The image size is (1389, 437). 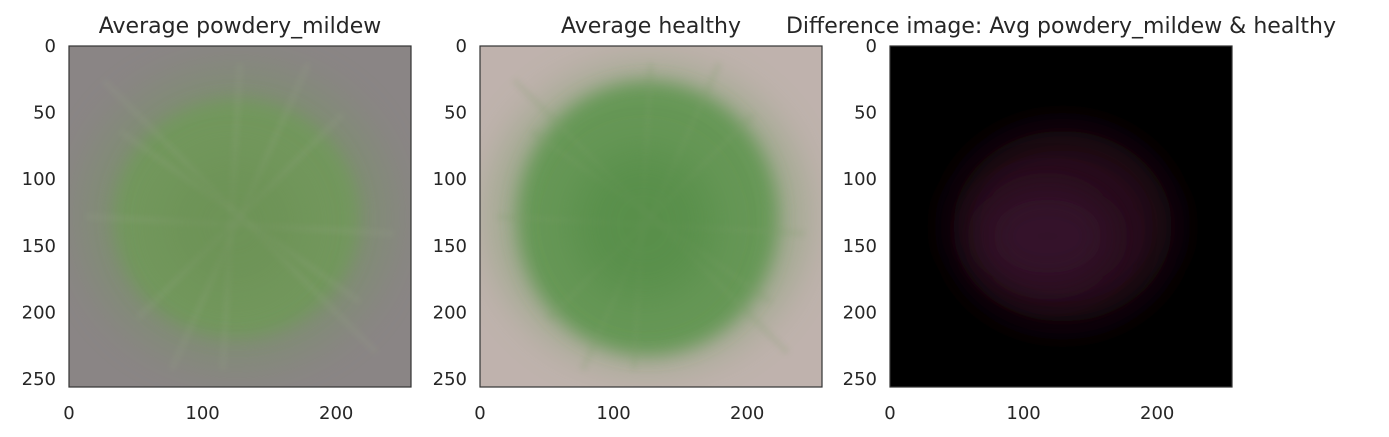 I want to click on panel-title: Average powdery_mildew, so click(x=240, y=26).